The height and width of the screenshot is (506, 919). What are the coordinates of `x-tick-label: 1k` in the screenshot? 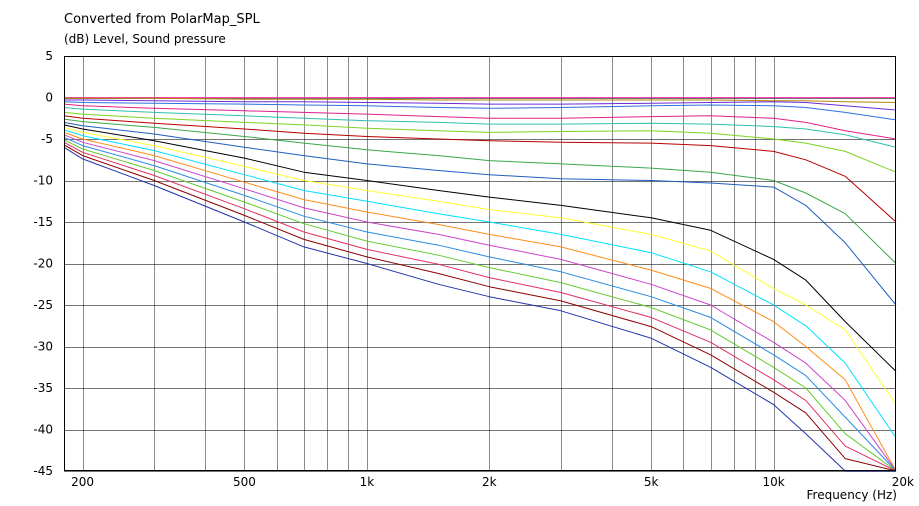 It's located at (367, 482).